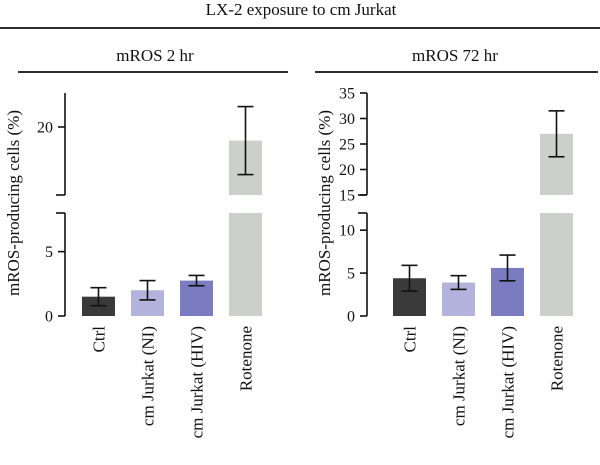 The height and width of the screenshot is (465, 600). What do you see at coordinates (347, 231) in the screenshot?
I see `y-tick-label: 10` at bounding box center [347, 231].